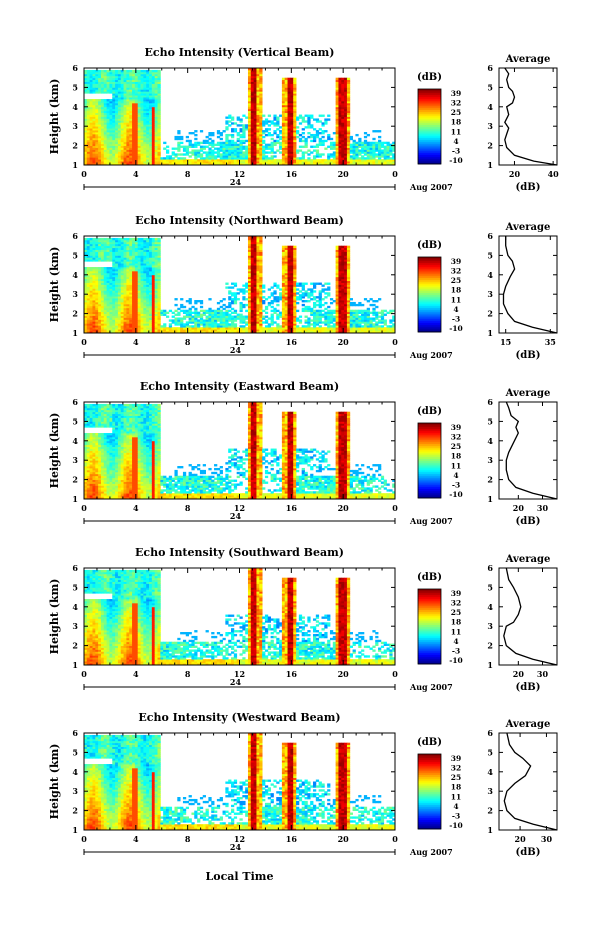 Image resolution: width=612 pixels, height=929 pixels. I want to click on y-tick-label: 1, so click(75, 165).